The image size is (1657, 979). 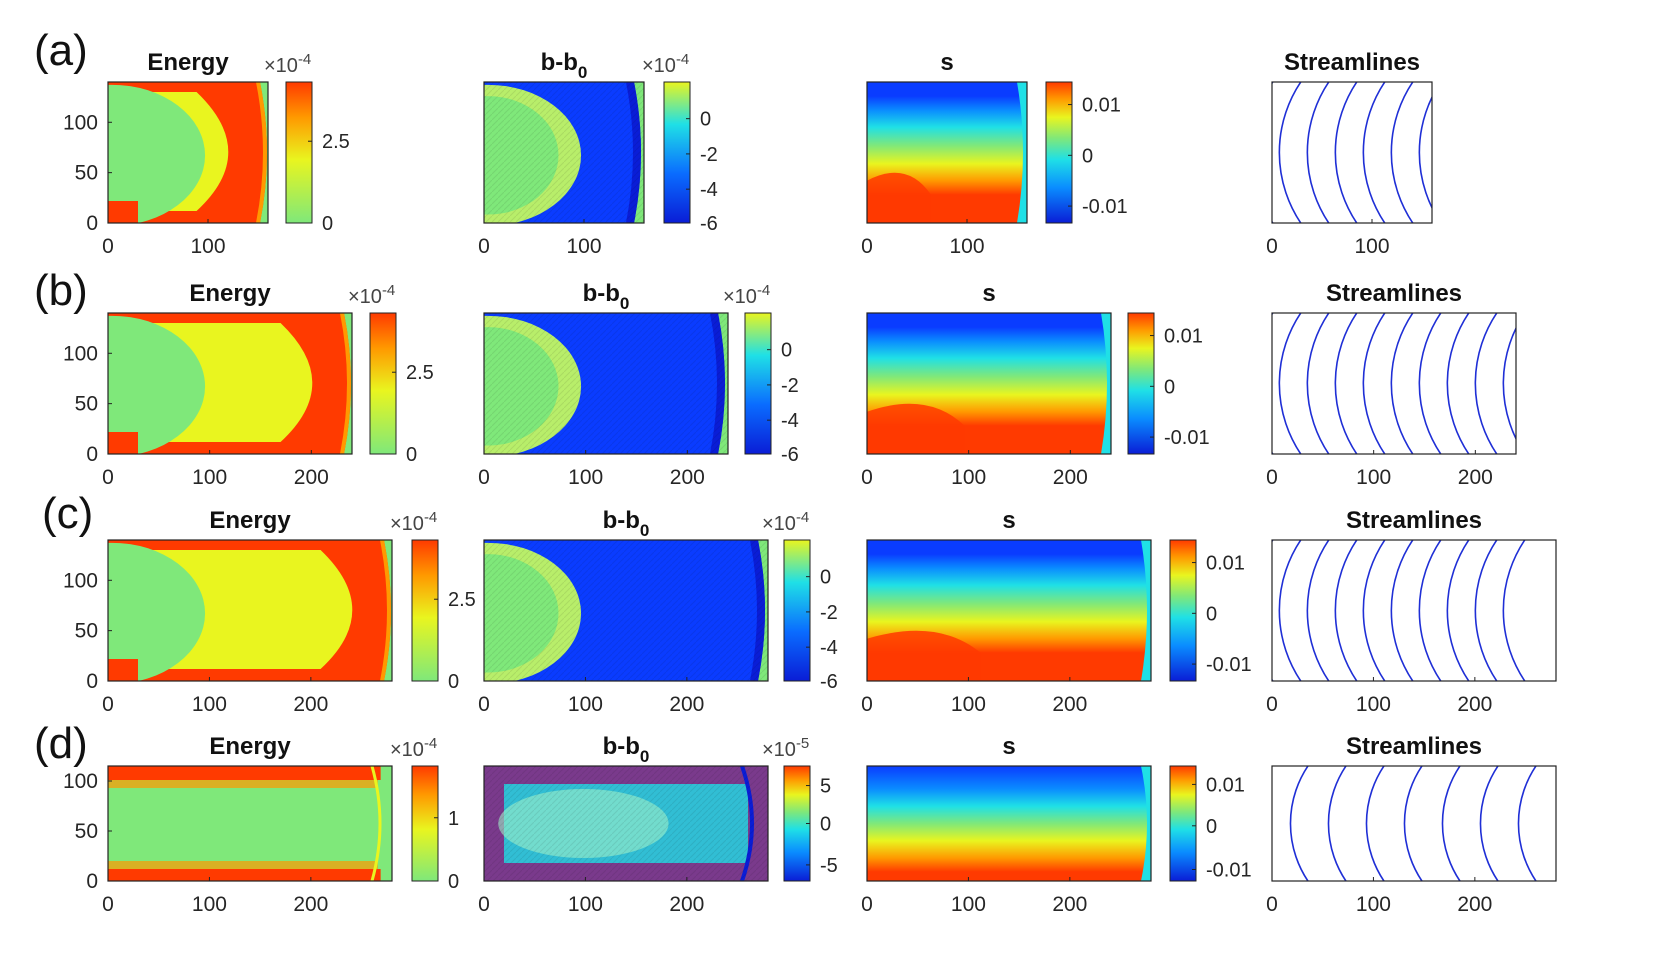 I want to click on hatch, so click(x=626, y=610).